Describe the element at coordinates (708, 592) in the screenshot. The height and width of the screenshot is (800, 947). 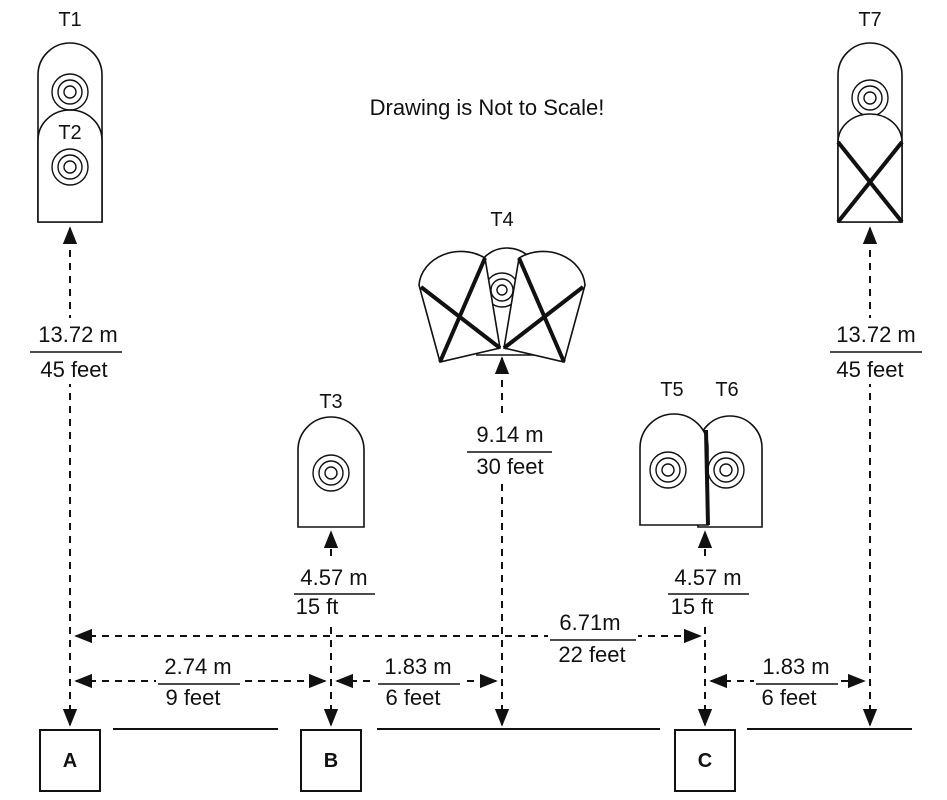
I see `dim-label-c-t56: 4.57 m 15 ft` at that location.